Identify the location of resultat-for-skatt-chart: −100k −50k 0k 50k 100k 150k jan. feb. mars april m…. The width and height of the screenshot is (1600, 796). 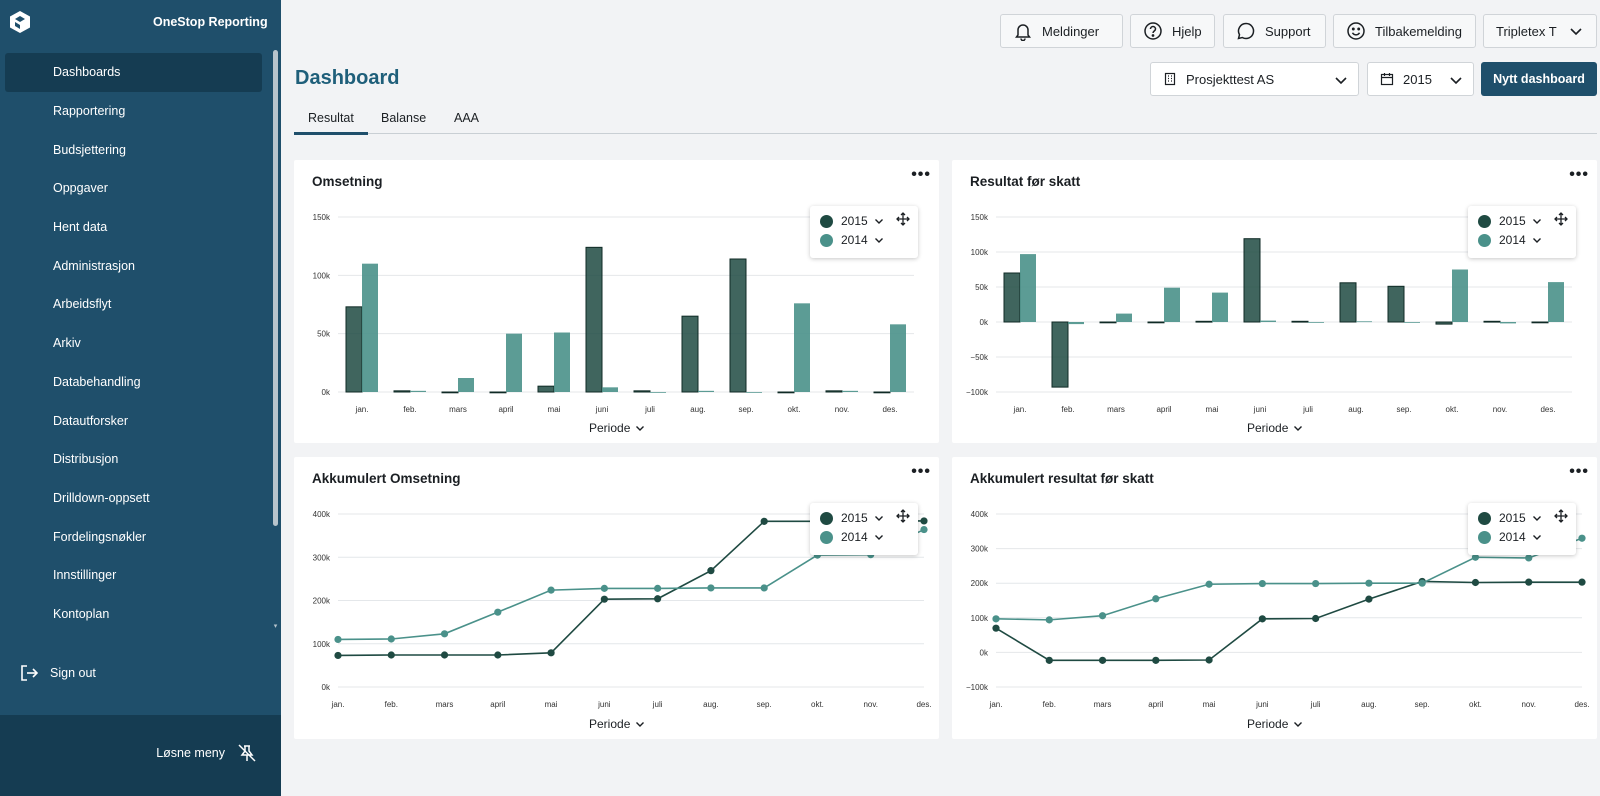
(1269, 313).